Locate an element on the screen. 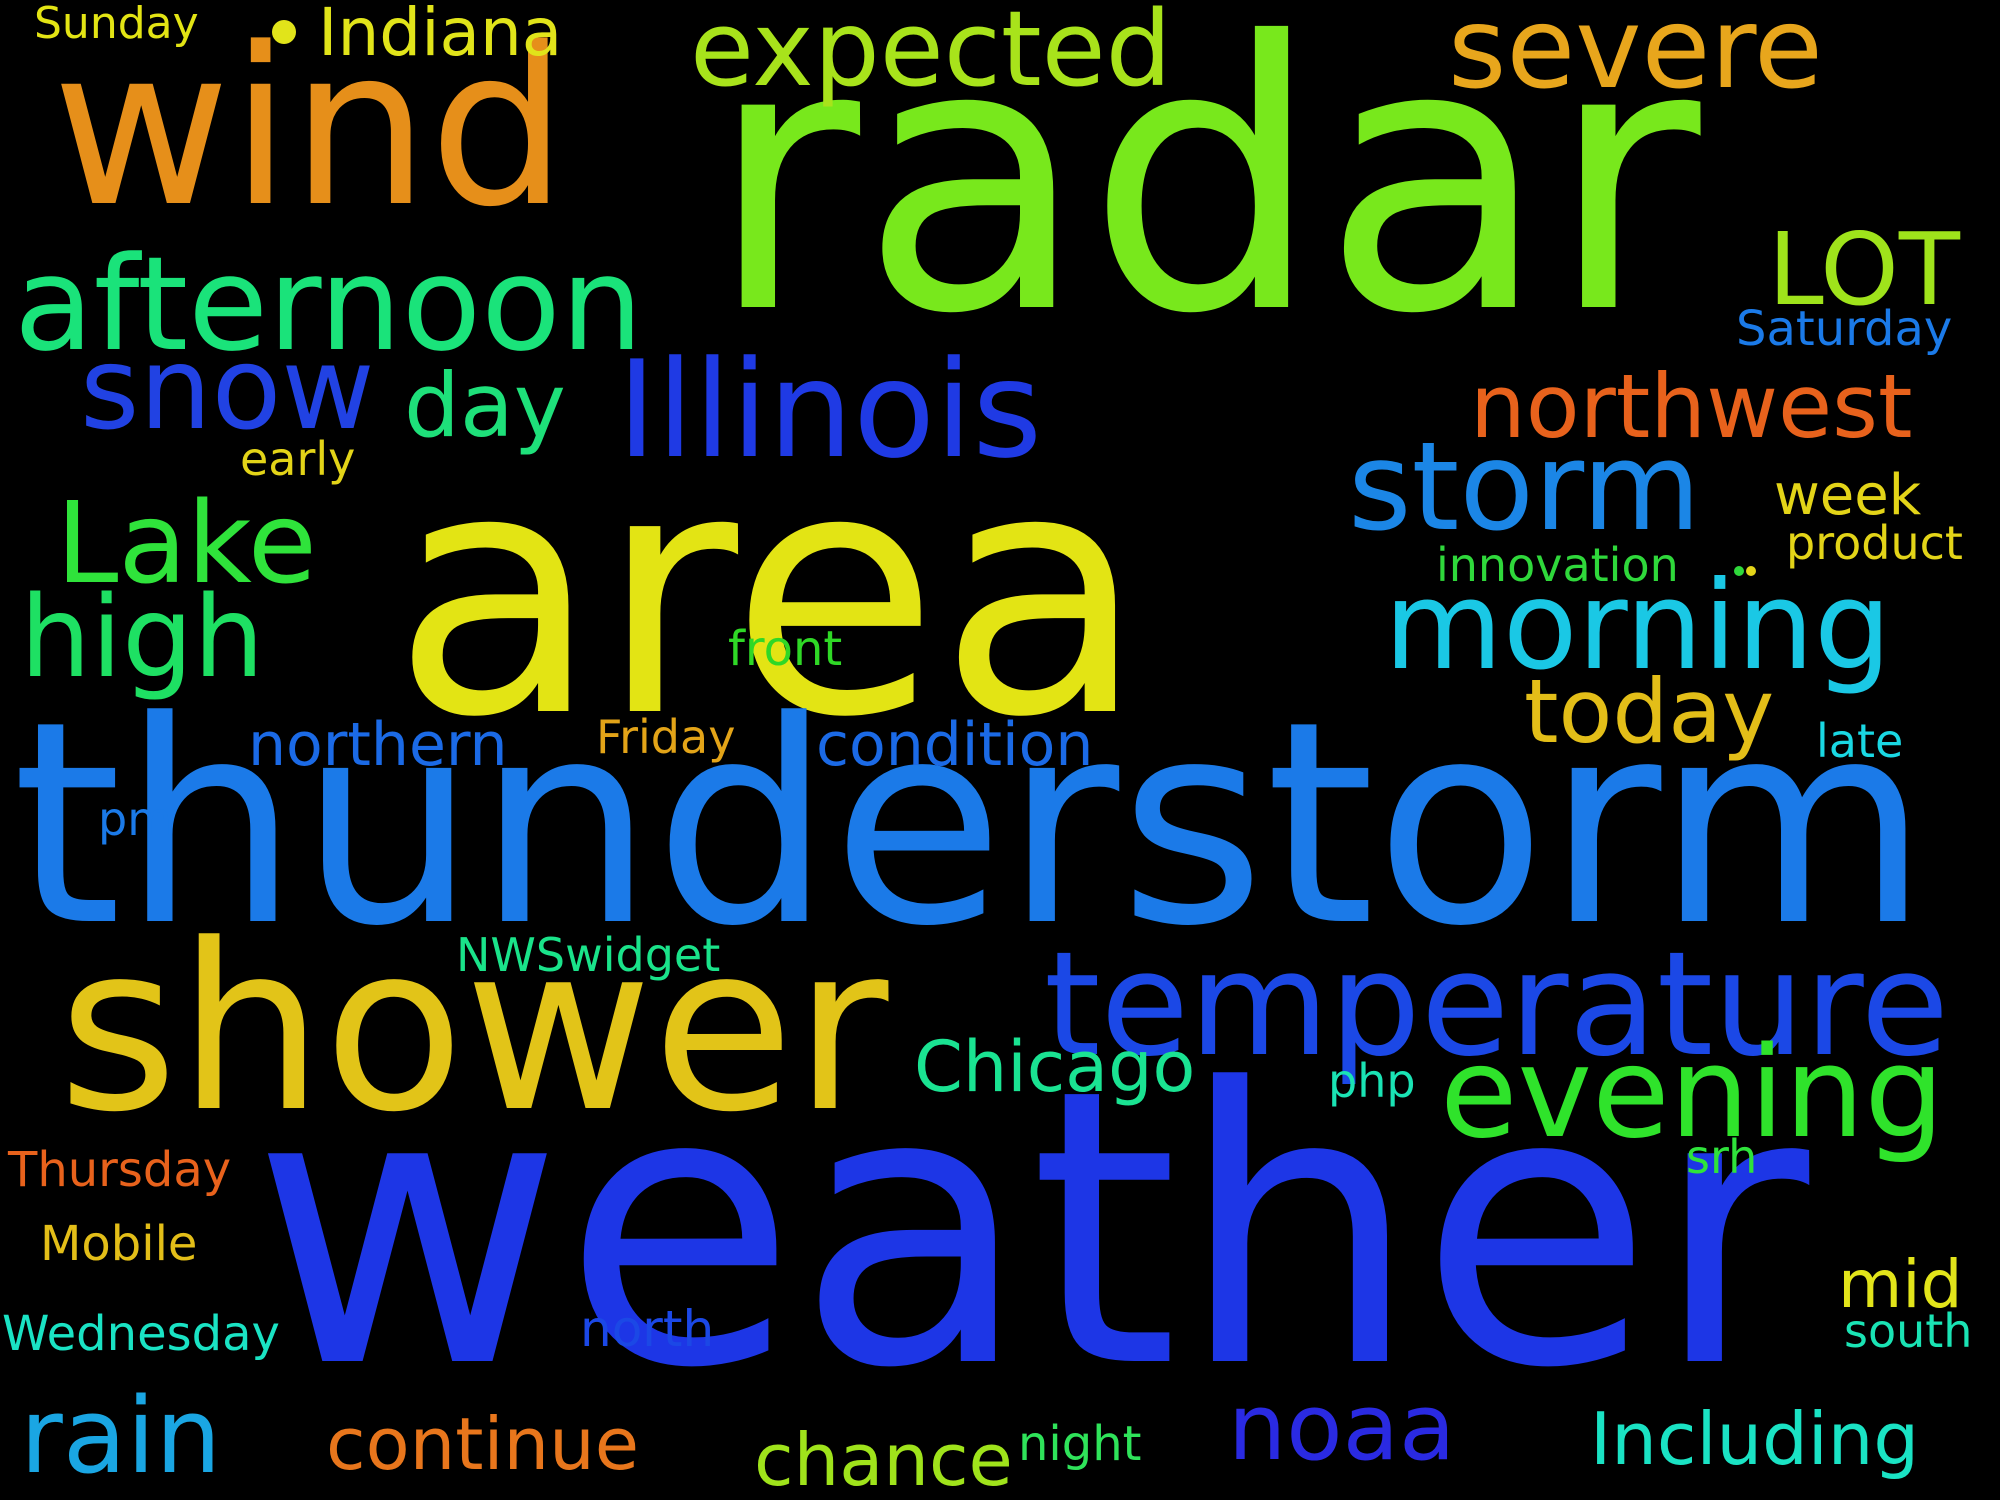  word-lot: LOT is located at coordinates (1864, 269).